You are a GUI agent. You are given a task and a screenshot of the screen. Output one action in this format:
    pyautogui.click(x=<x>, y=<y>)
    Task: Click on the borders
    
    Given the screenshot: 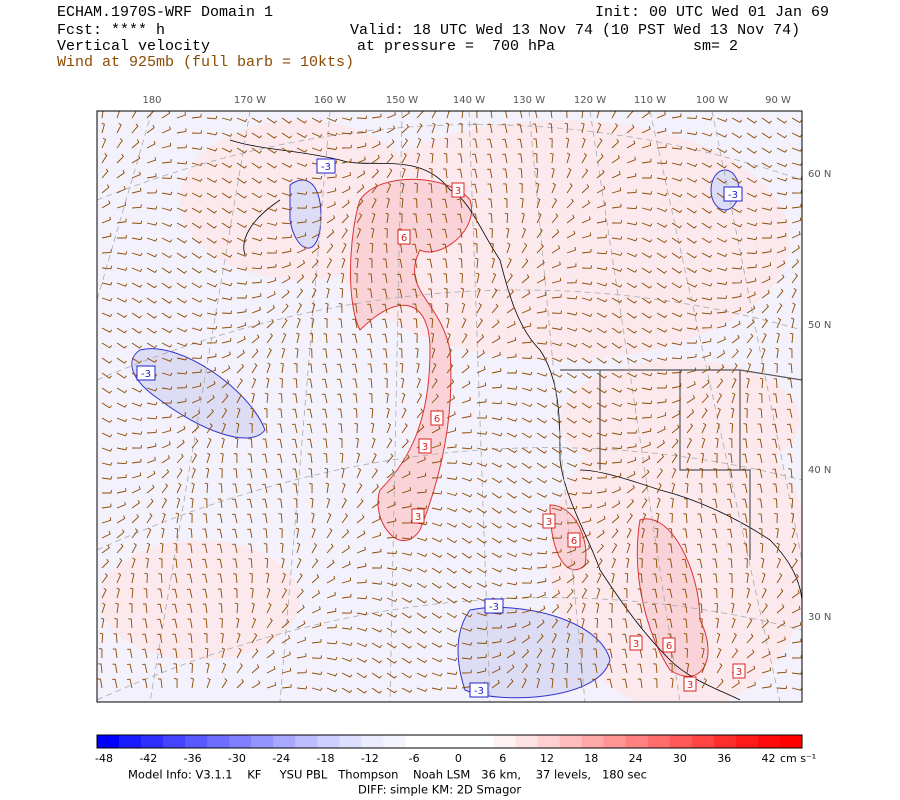 What is the action you would take?
    pyautogui.click(x=681, y=464)
    